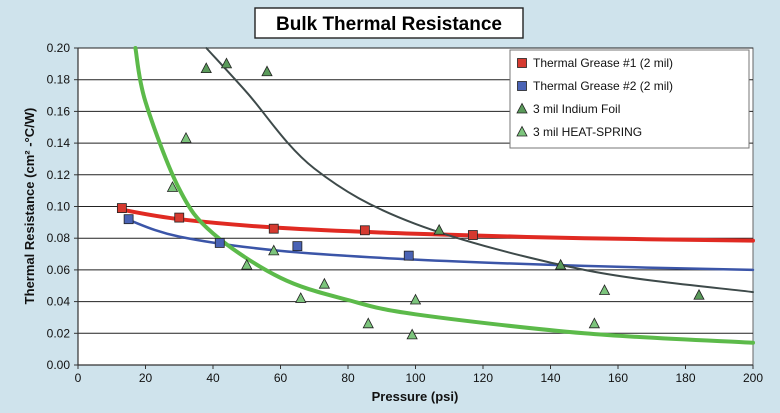 The width and height of the screenshot is (780, 413). Describe the element at coordinates (78, 378) in the screenshot. I see `x-tick-label: 0` at that location.